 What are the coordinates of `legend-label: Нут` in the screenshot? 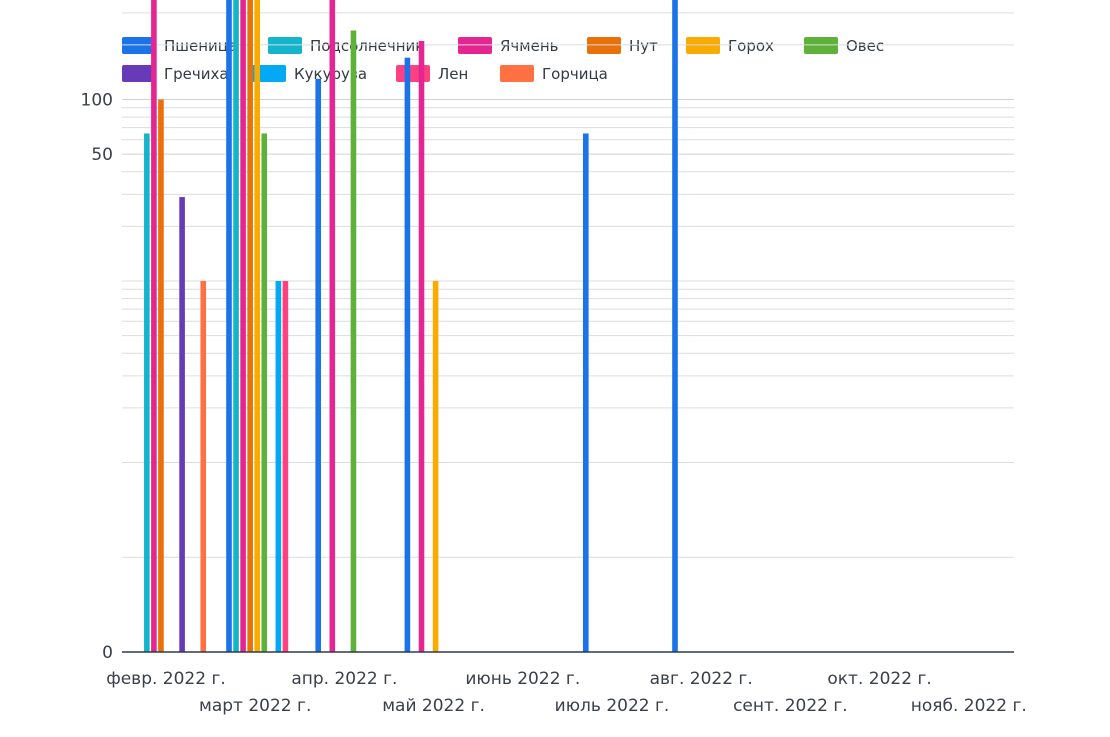 It's located at (643, 46).